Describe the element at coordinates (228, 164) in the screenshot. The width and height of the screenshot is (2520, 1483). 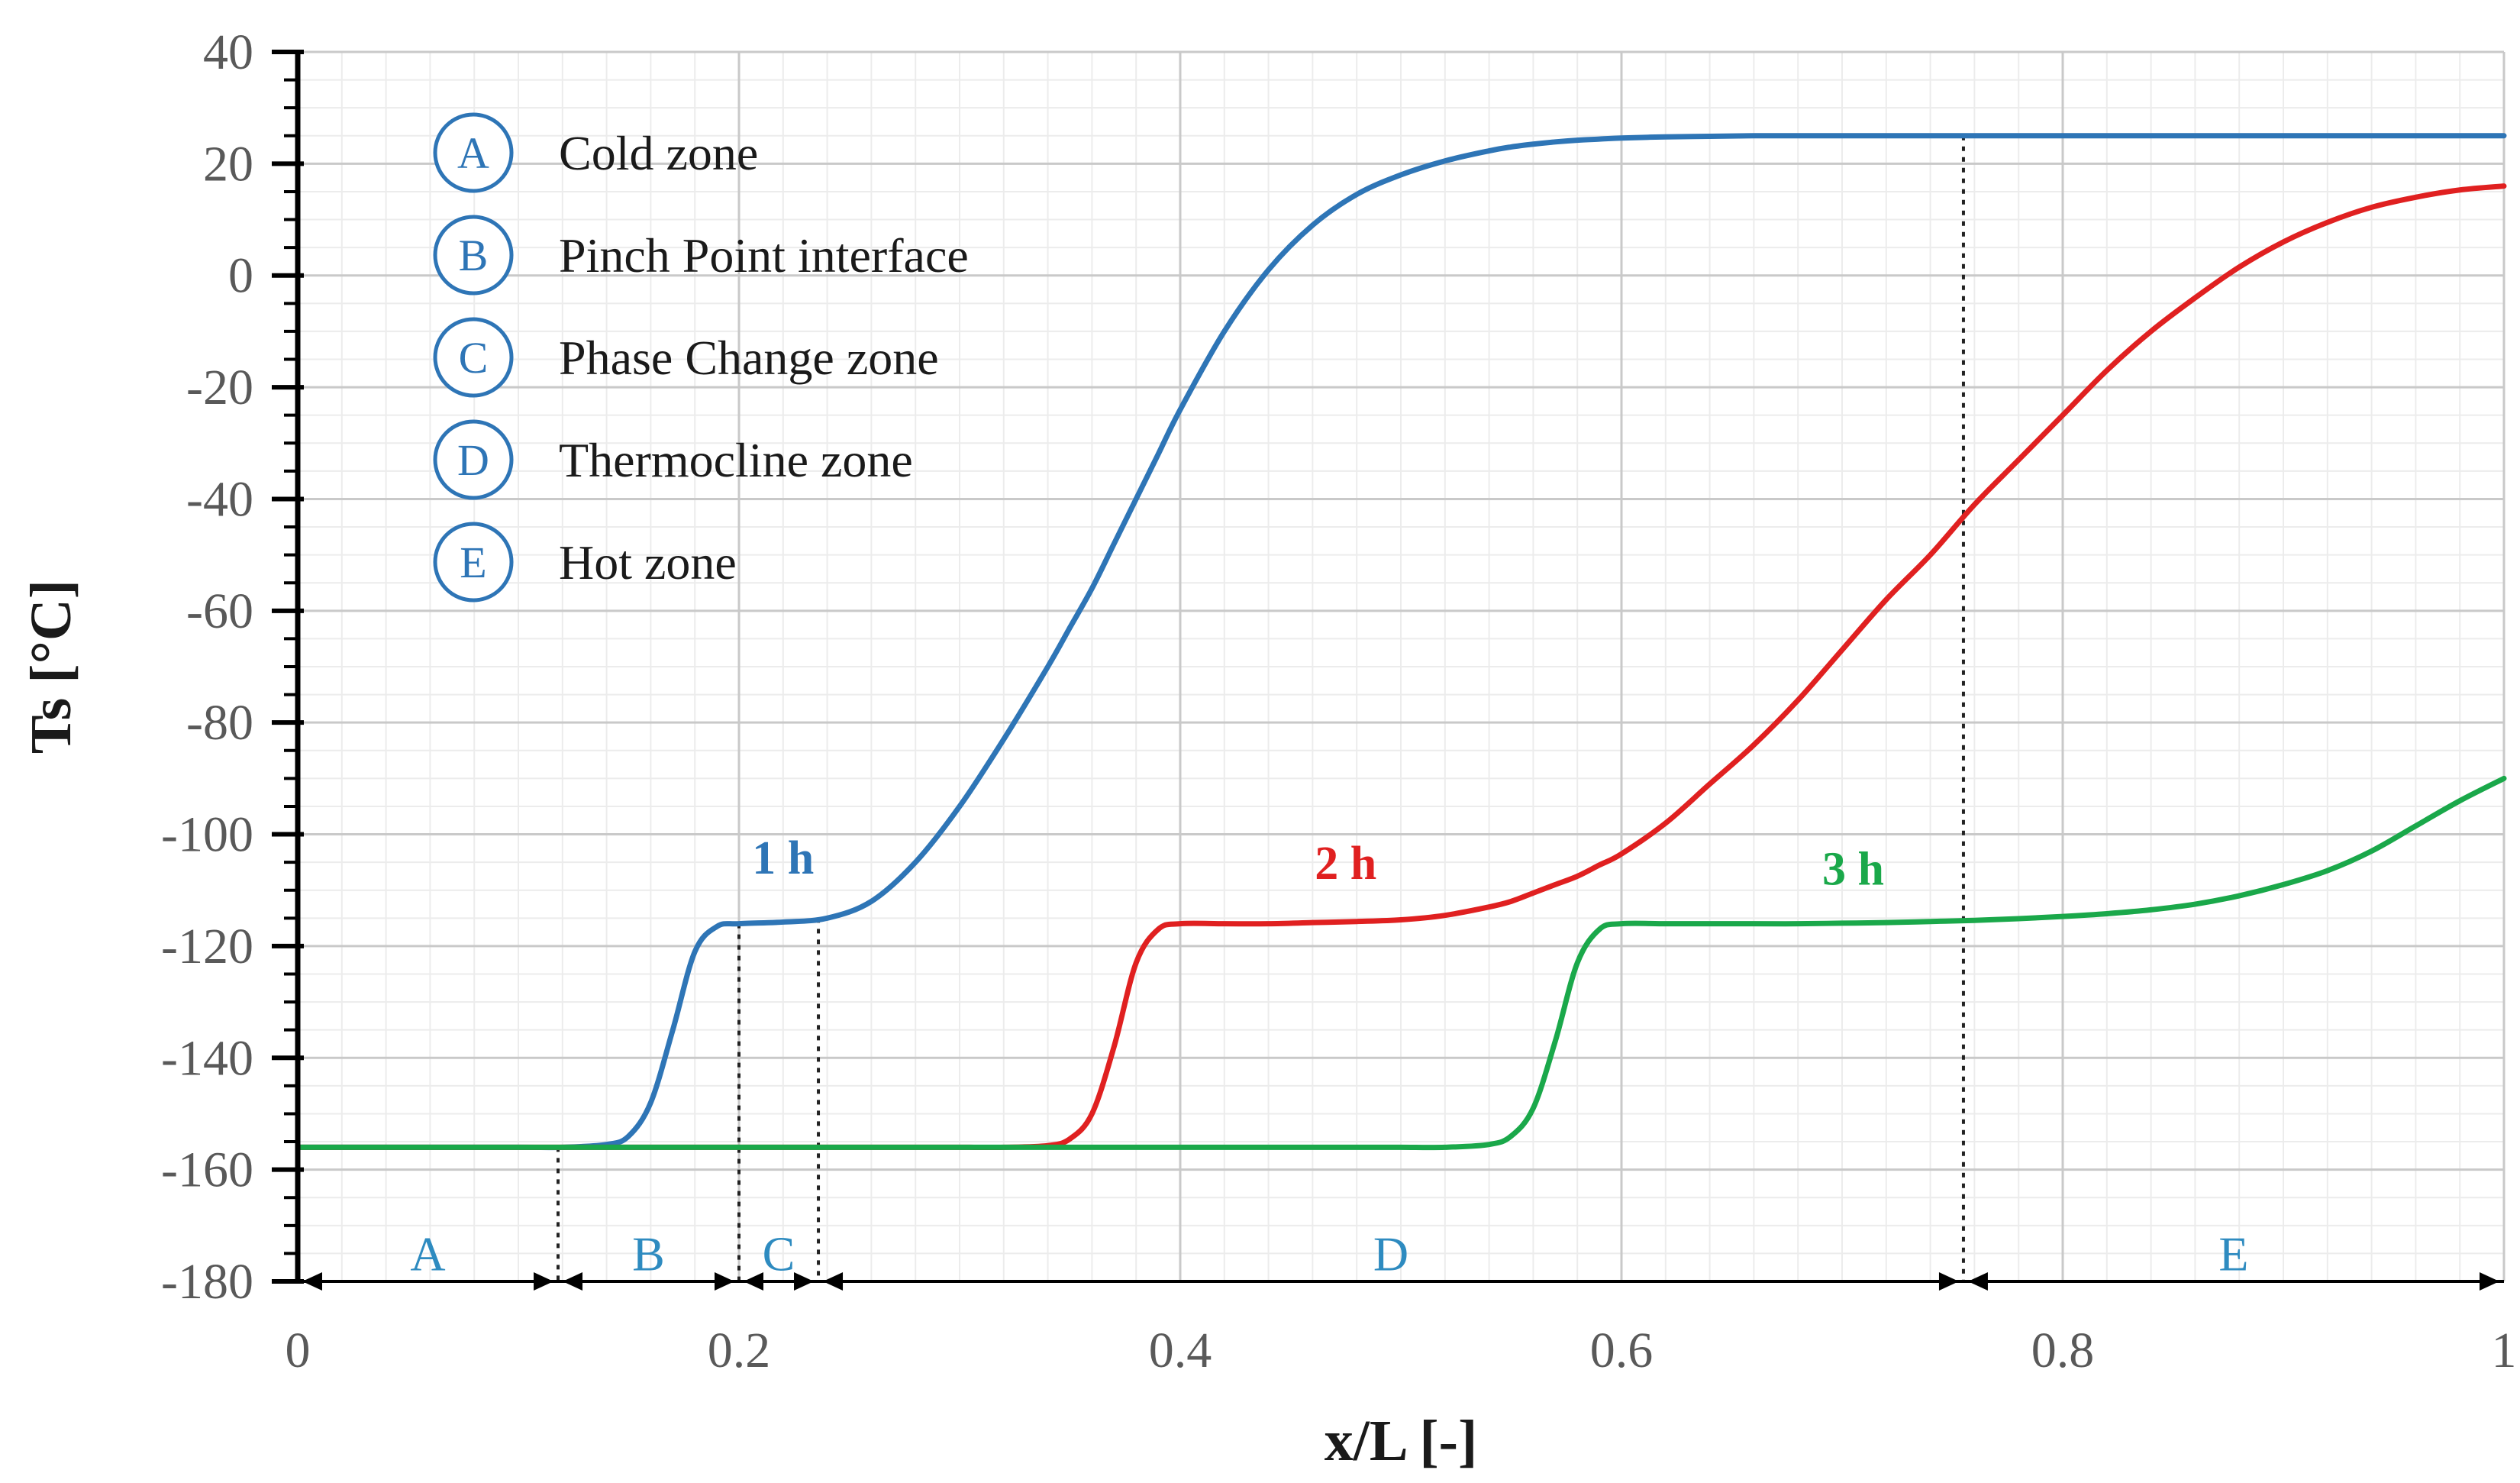
I see `y-tick-label: 20` at that location.